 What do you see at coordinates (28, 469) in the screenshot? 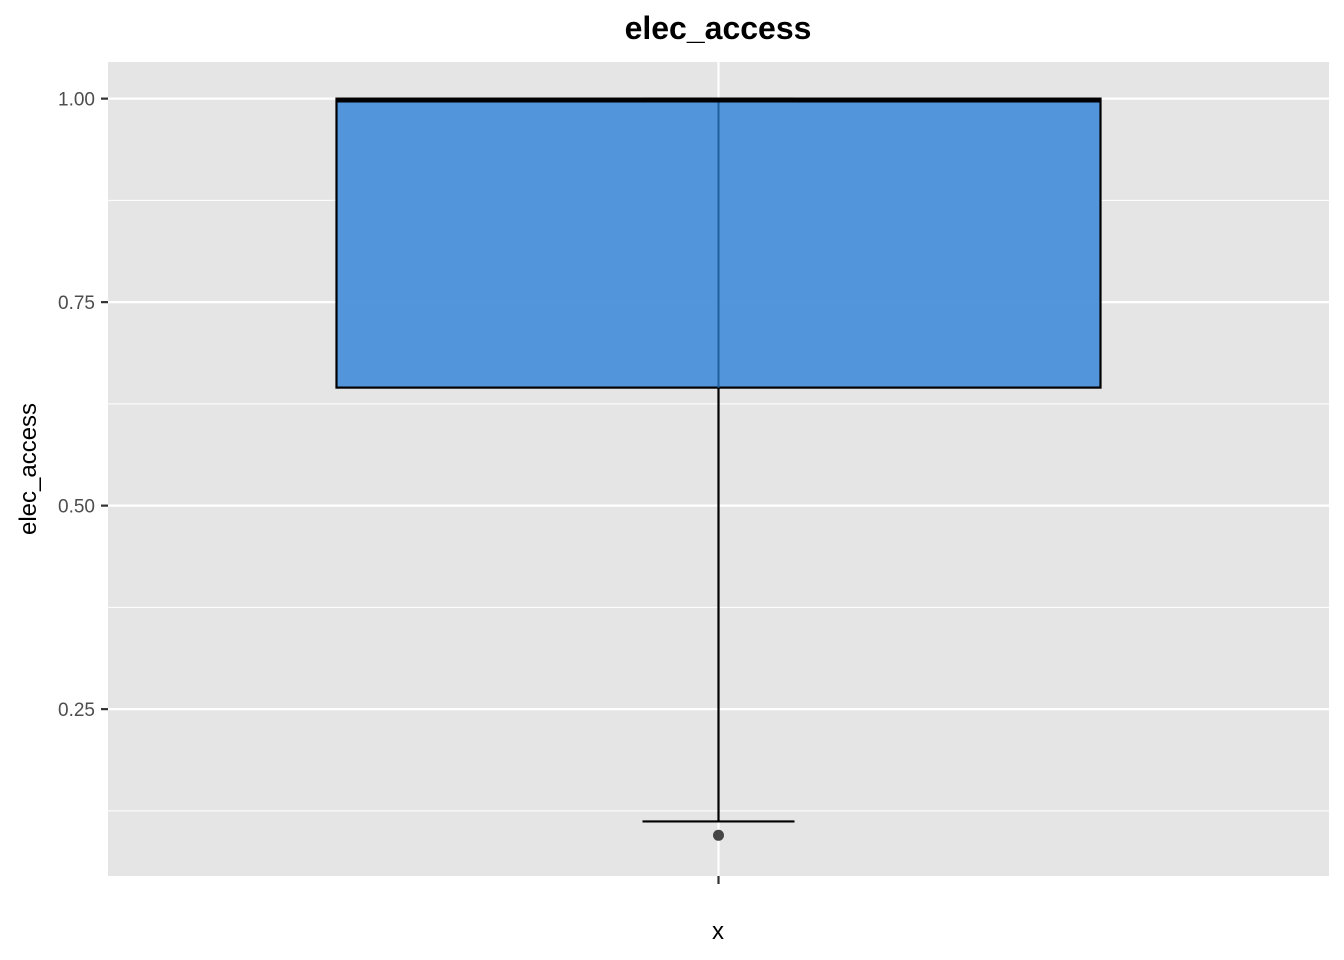
I see `y-axis-label: elec_access` at bounding box center [28, 469].